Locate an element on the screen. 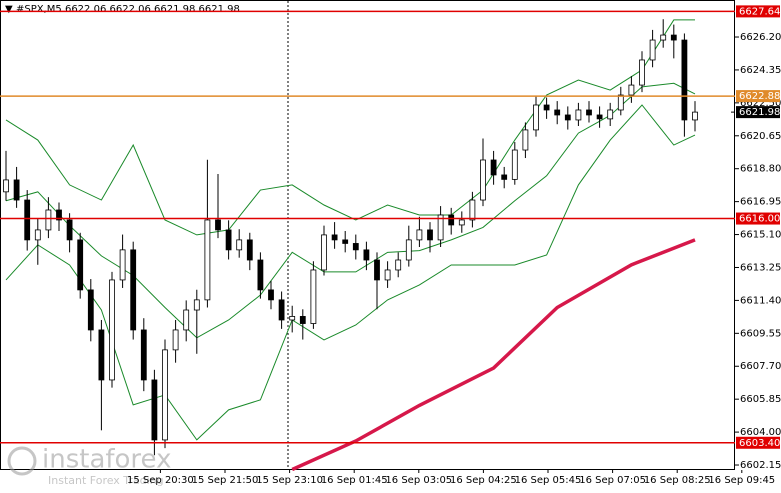  x-tick-label: 15 Sep 20:30 is located at coordinates (160, 480).